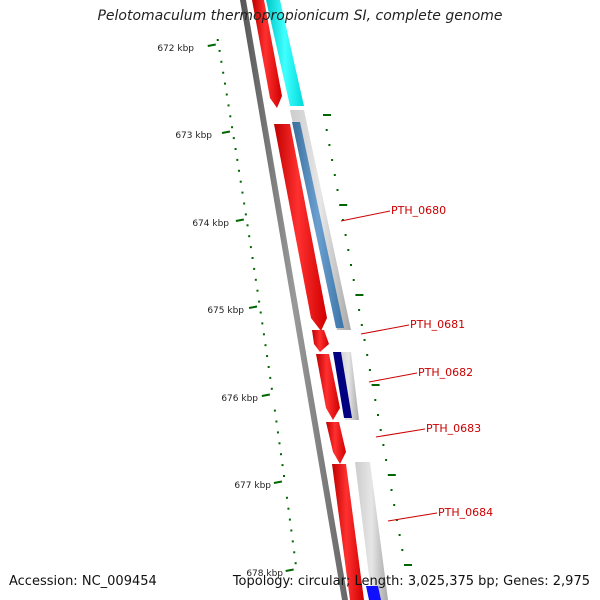 The height and width of the screenshot is (600, 600). I want to click on gene-label-pth0680: PTH_0680, so click(418, 210).